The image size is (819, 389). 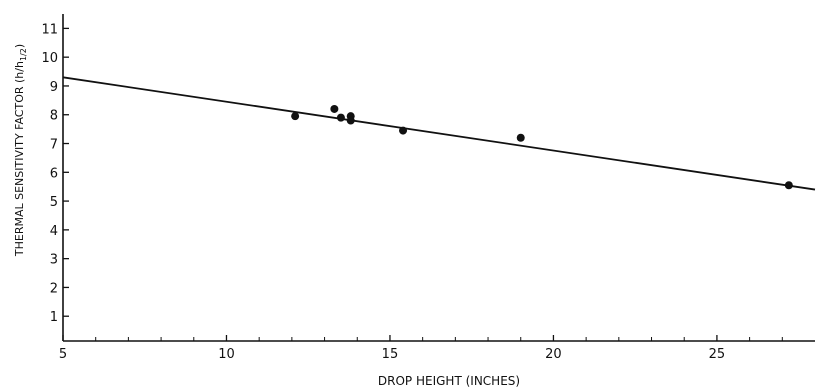 I want to click on y-tick-label: 1, so click(x=54, y=317).